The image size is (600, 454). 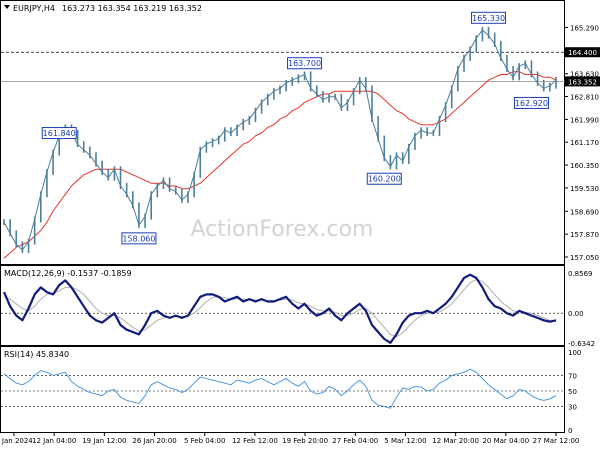 What do you see at coordinates (580, 274) in the screenshot?
I see `macd-y-tick-label: 0.8569` at bounding box center [580, 274].